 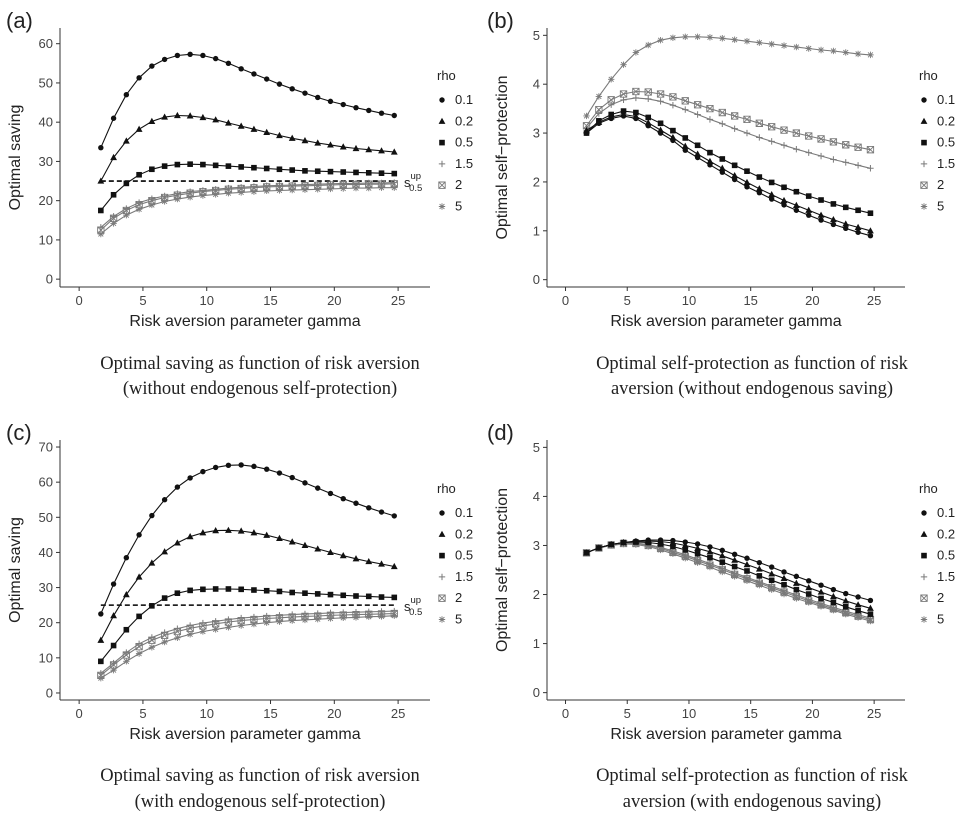 What do you see at coordinates (458, 184) in the screenshot?
I see `legend-label: 2` at bounding box center [458, 184].